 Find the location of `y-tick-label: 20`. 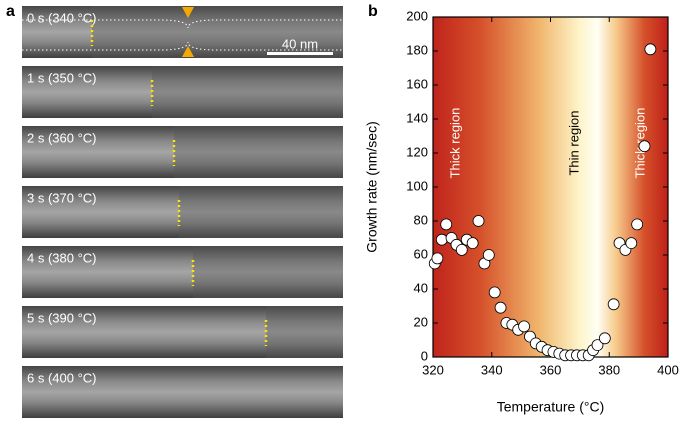

y-tick-label: 20 is located at coordinates (421, 321).